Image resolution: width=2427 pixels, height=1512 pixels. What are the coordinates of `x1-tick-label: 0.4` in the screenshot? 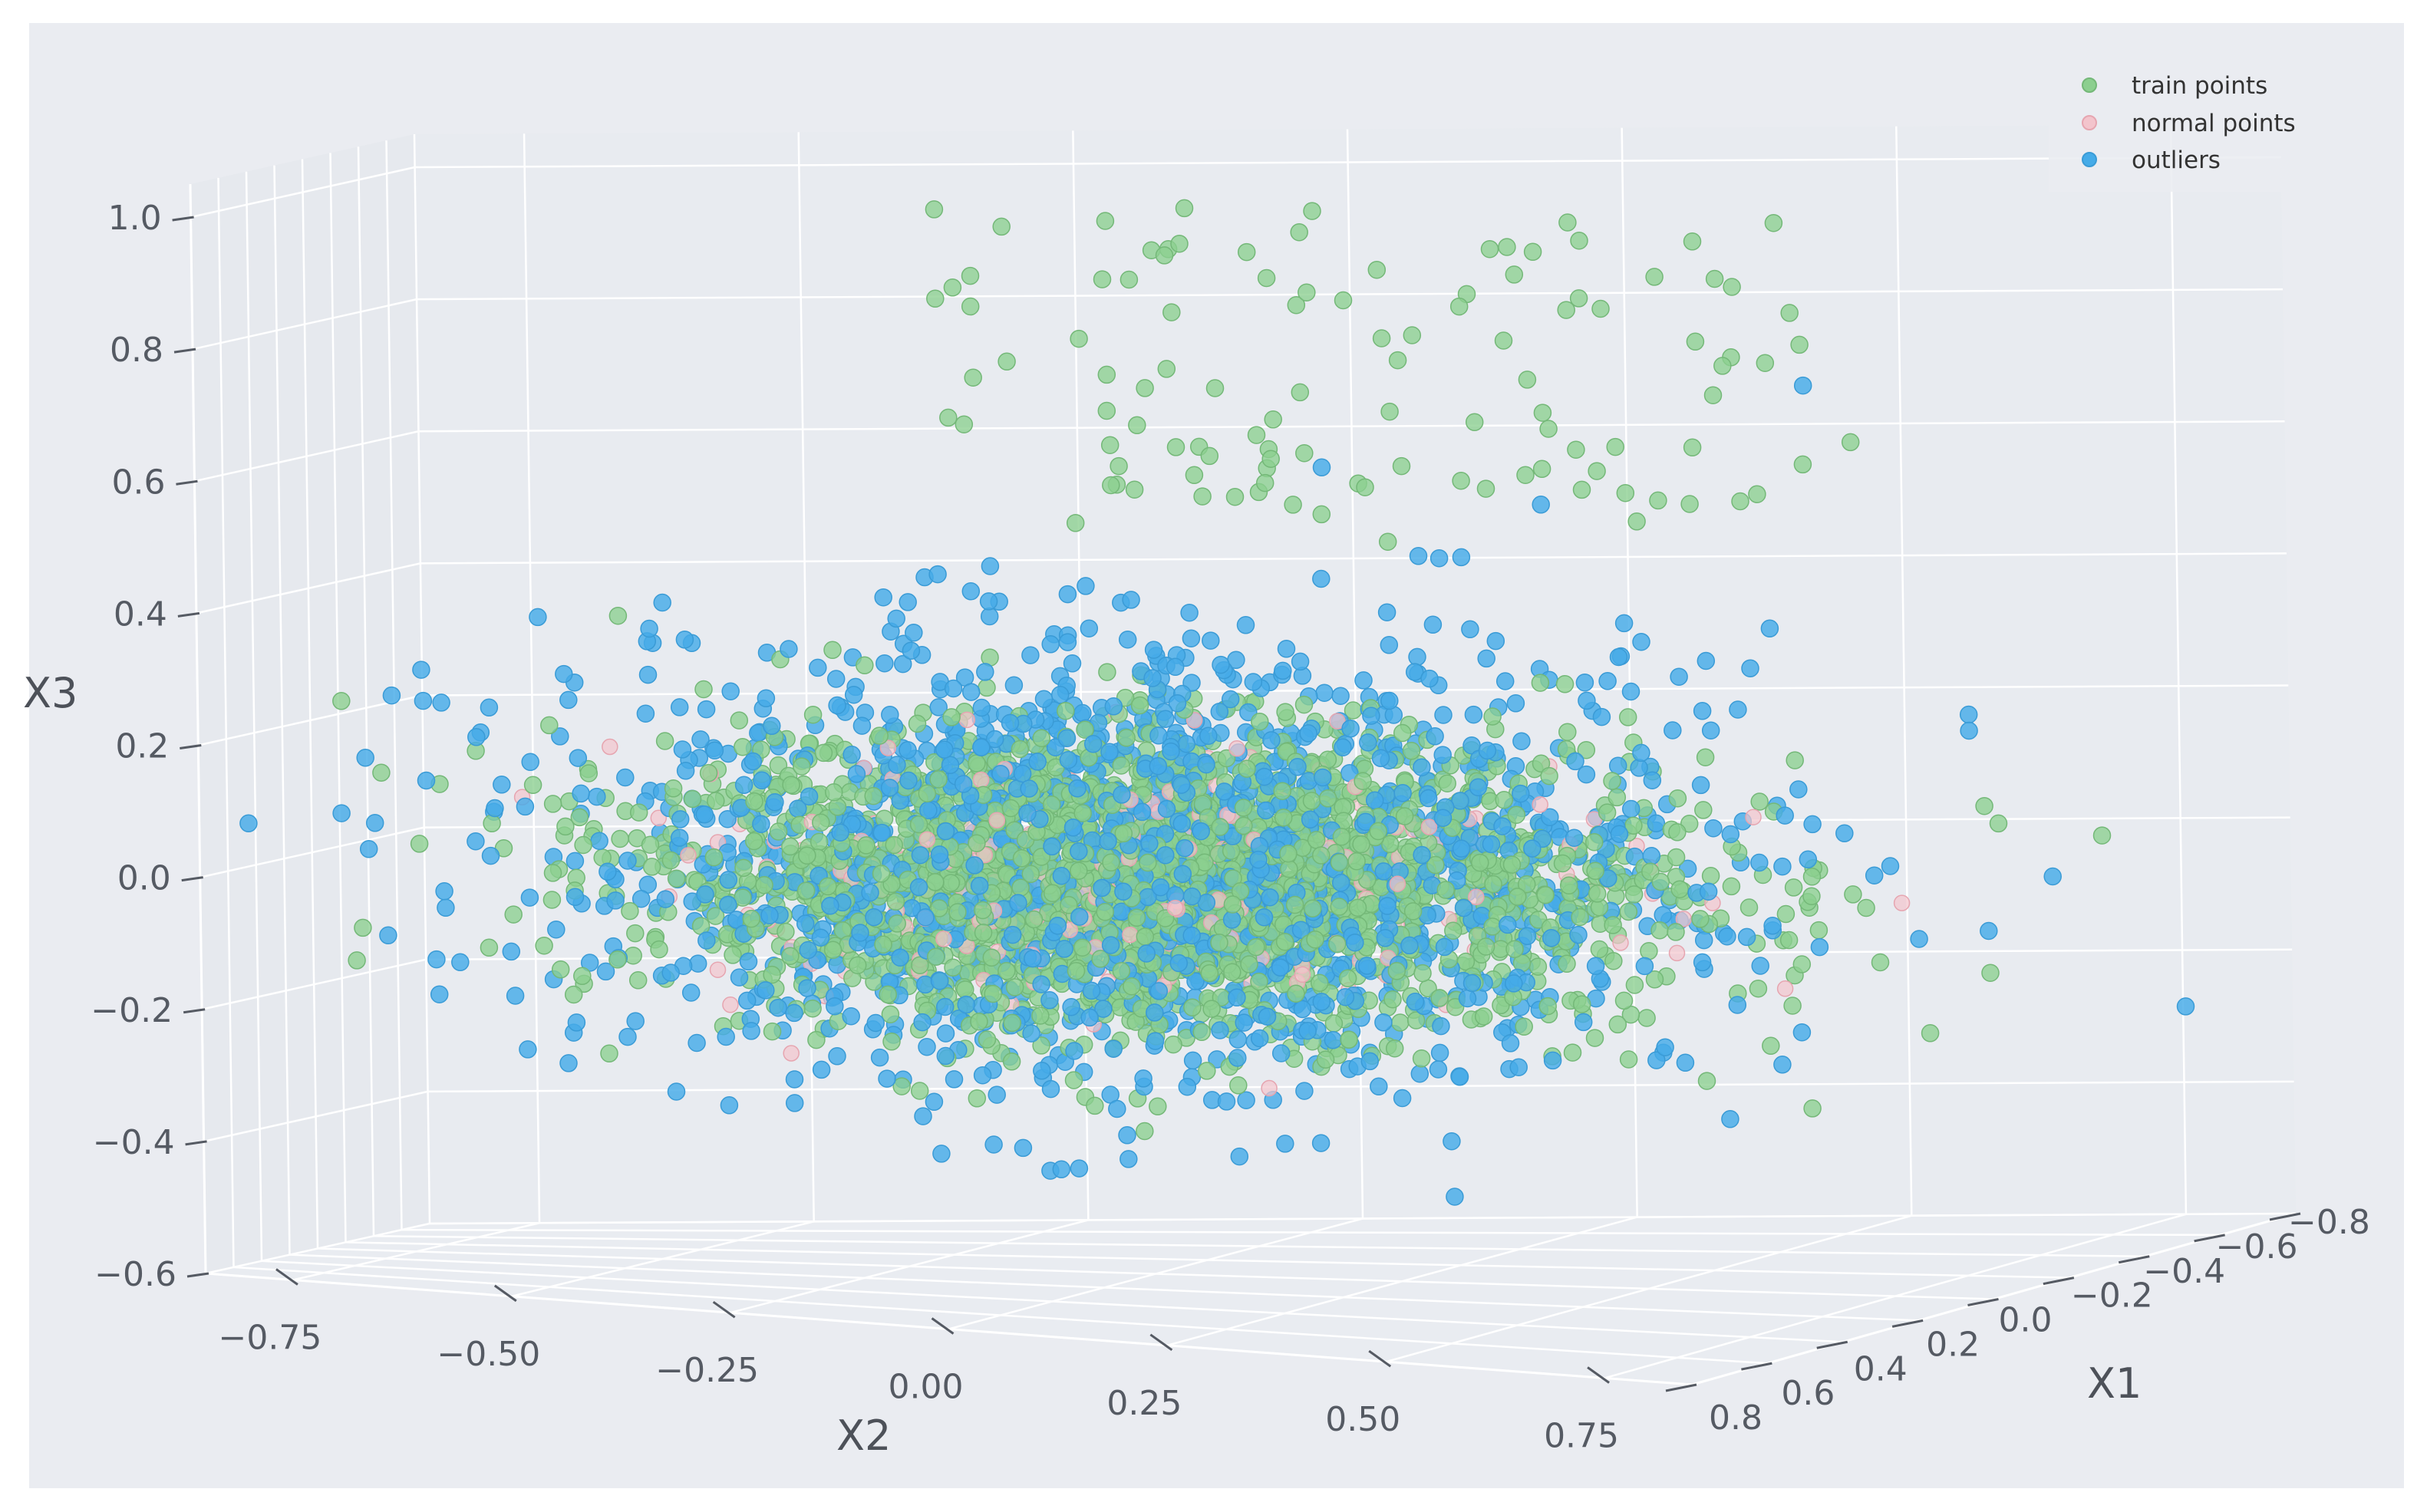 It's located at (1881, 1368).